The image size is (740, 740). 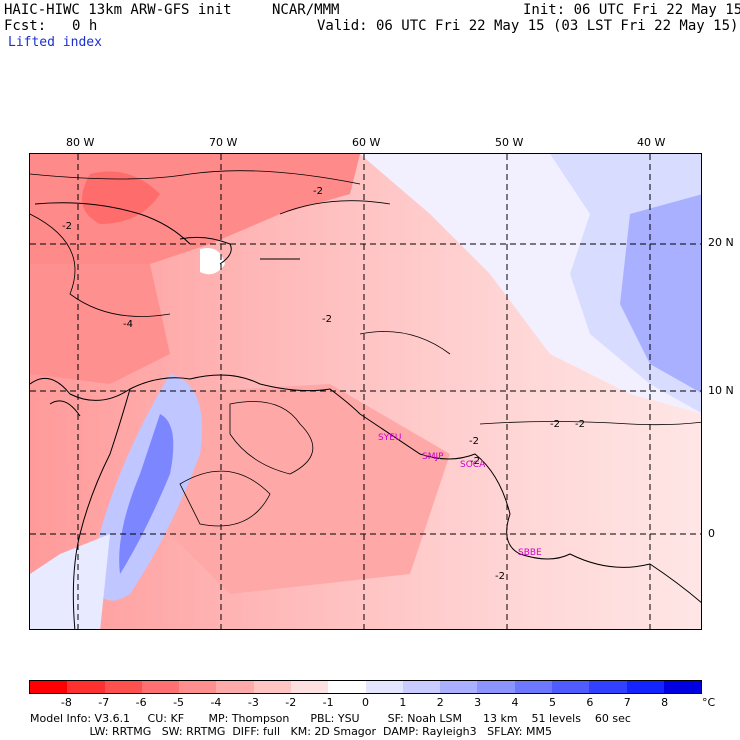 What do you see at coordinates (55, 42) in the screenshot?
I see `field-name: Lifted index` at bounding box center [55, 42].